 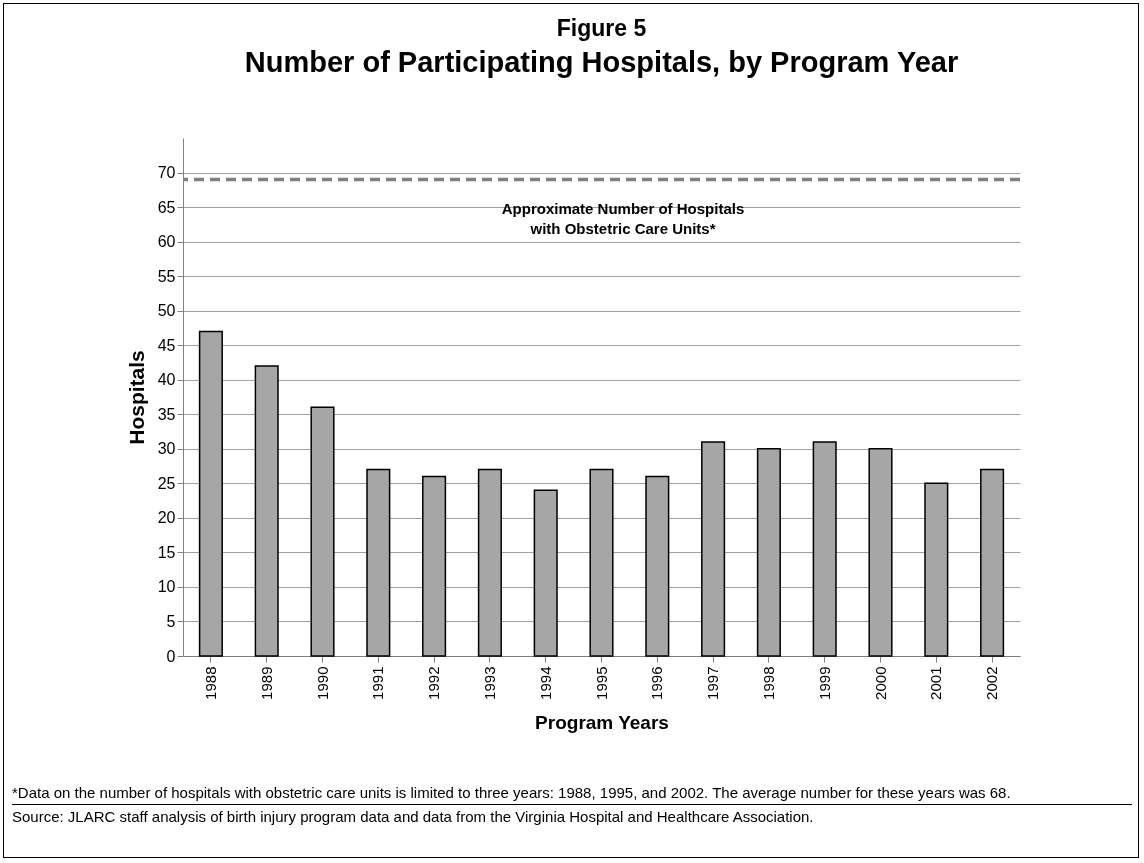 I want to click on y-tick-label: 25, so click(x=166, y=483).